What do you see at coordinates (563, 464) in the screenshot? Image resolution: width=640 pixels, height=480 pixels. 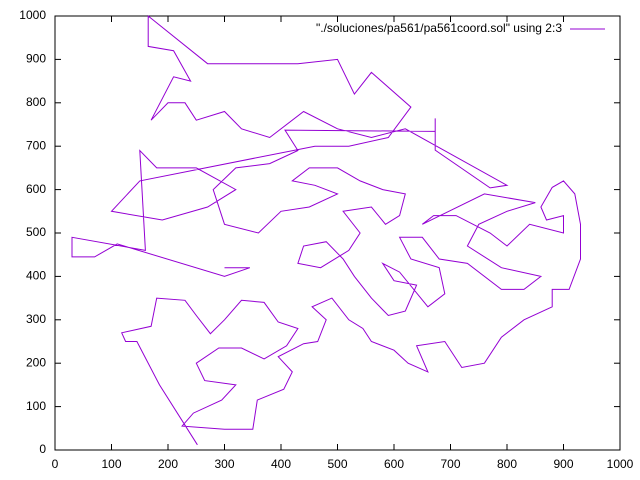 I see `x-tick-label: 900` at bounding box center [563, 464].